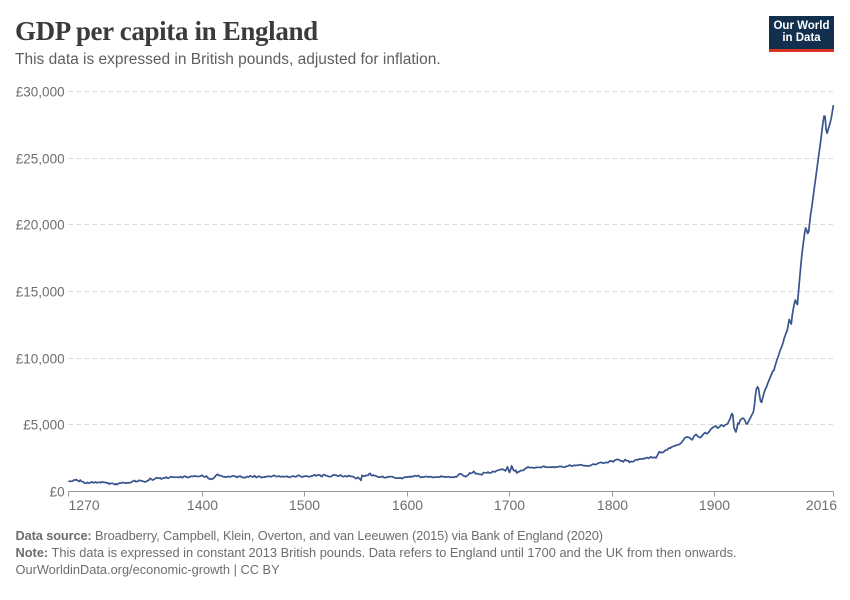 The image size is (850, 600). Describe the element at coordinates (40, 91) in the screenshot. I see `svg-text: £30,000` at that location.